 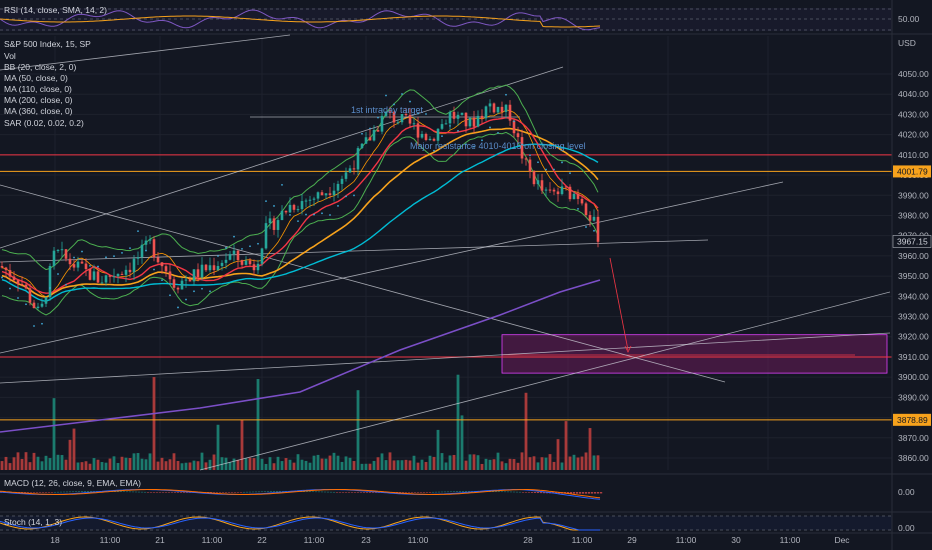 What do you see at coordinates (457, 524) in the screenshot?
I see `stoch-pane: Stoch (14, 1, 3) 0.00` at bounding box center [457, 524].